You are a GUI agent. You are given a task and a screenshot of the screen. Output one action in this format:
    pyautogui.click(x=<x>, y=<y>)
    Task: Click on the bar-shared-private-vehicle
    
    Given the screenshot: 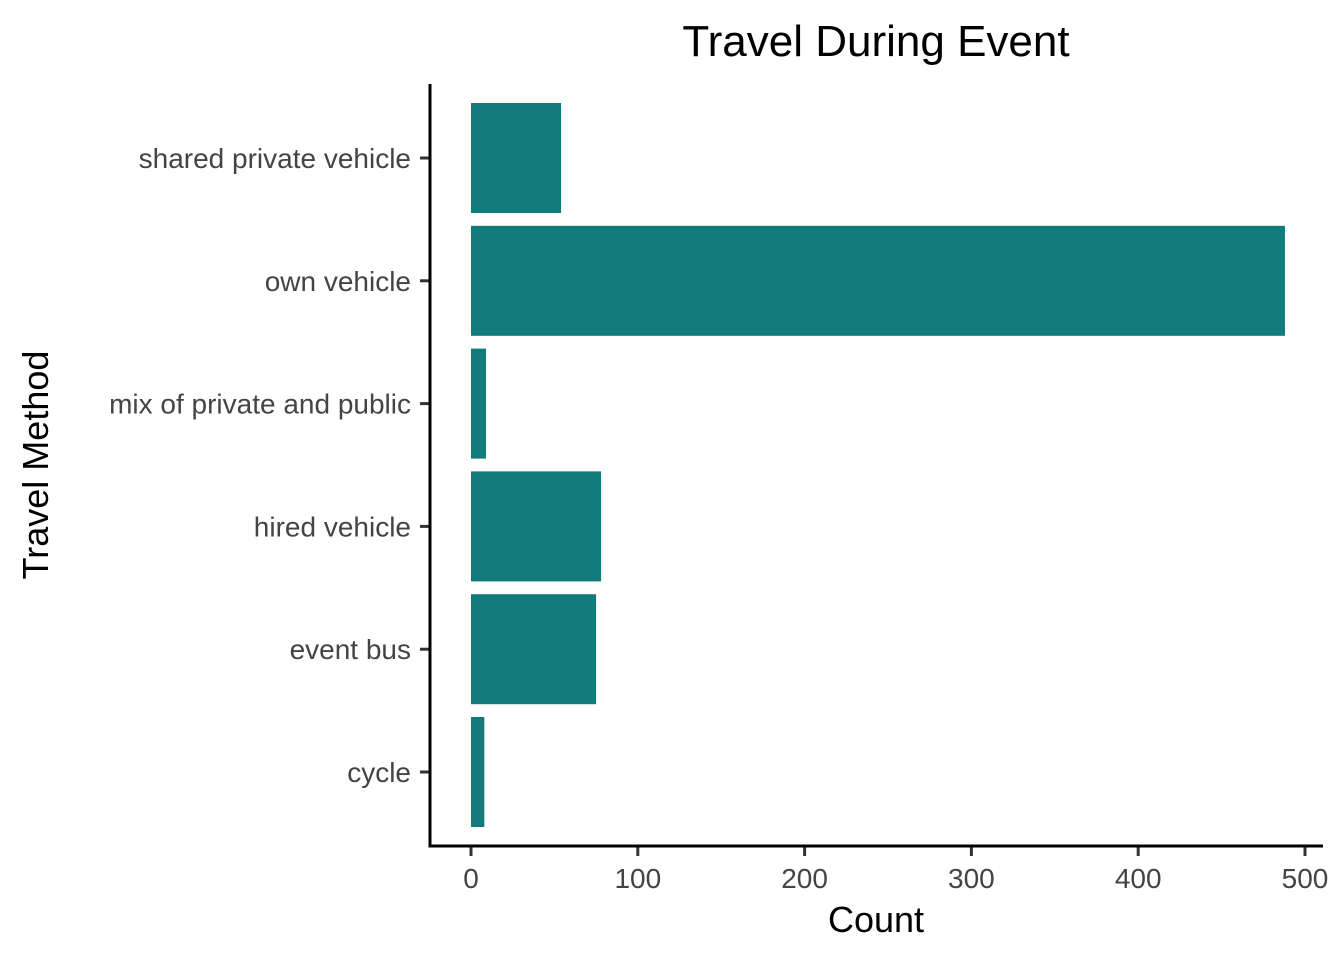 What is the action you would take?
    pyautogui.click(x=516, y=158)
    